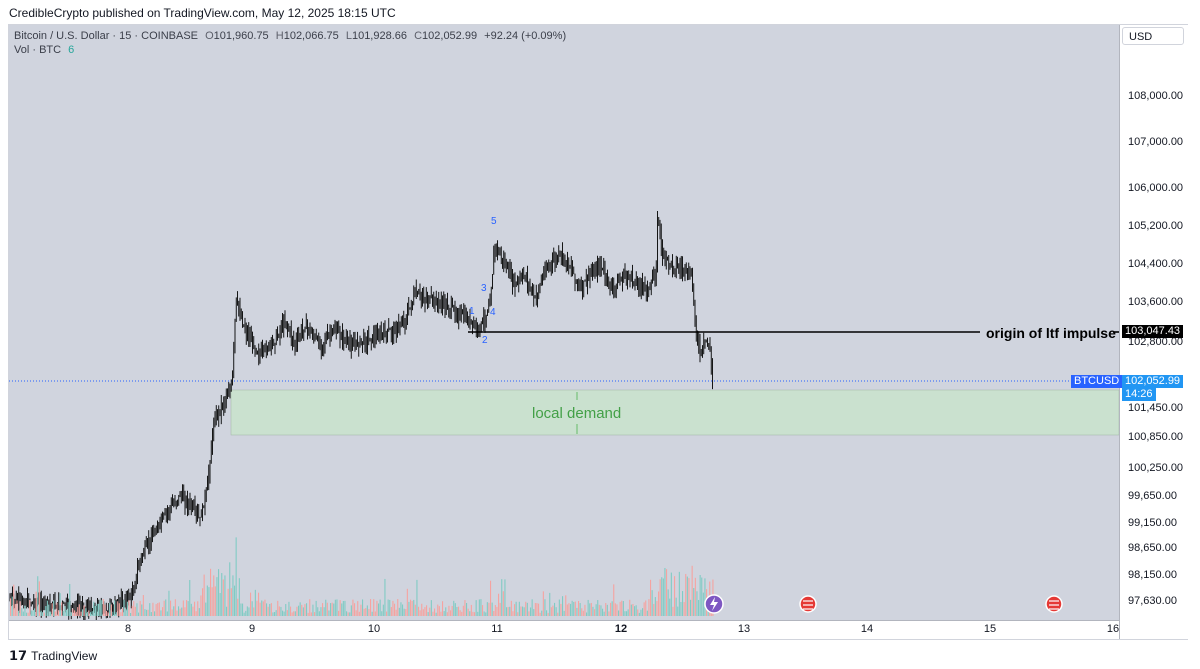 The height and width of the screenshot is (669, 1200). I want to click on change-value: +92.24 (+0.09%), so click(525, 36).